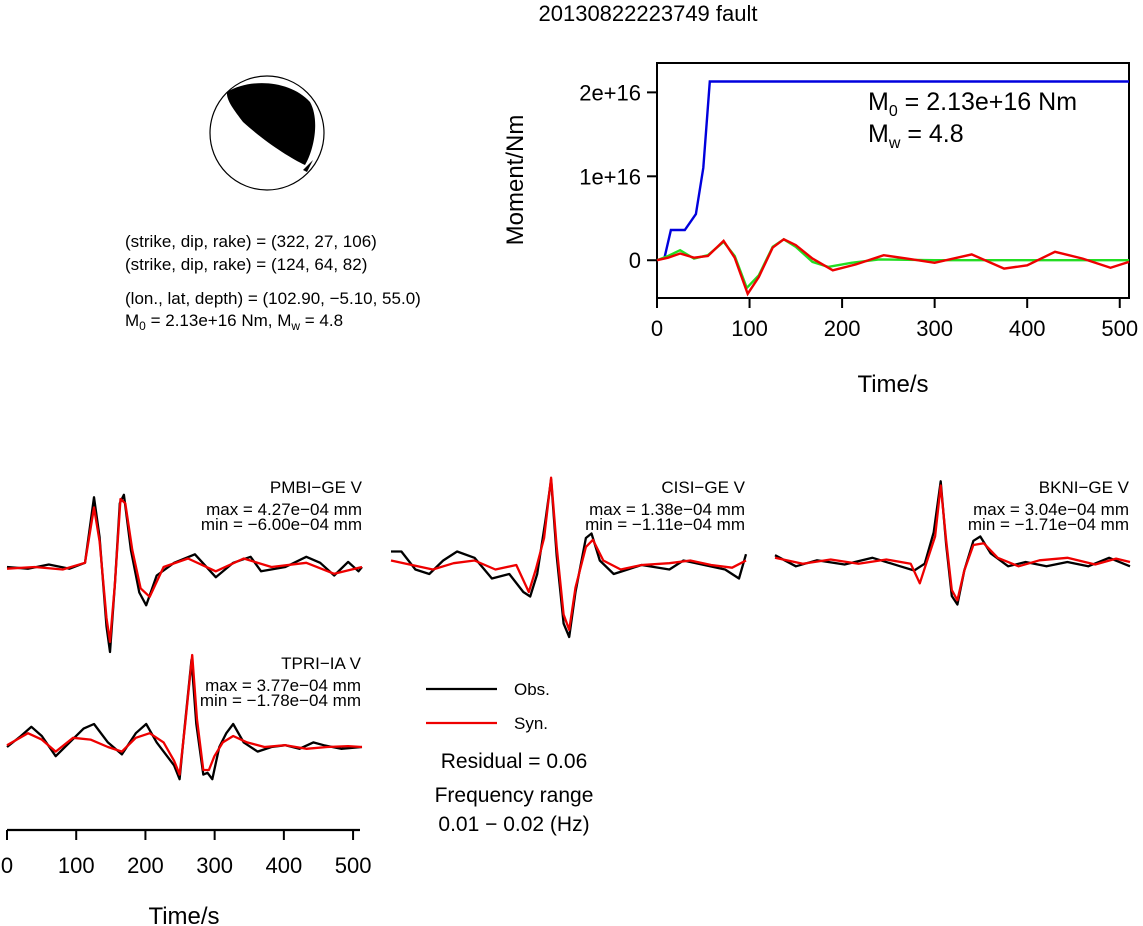 The image size is (1143, 926). What do you see at coordinates (186, 853) in the screenshot?
I see `waveform-x-axis: 0 100 200 300 400 500` at bounding box center [186, 853].